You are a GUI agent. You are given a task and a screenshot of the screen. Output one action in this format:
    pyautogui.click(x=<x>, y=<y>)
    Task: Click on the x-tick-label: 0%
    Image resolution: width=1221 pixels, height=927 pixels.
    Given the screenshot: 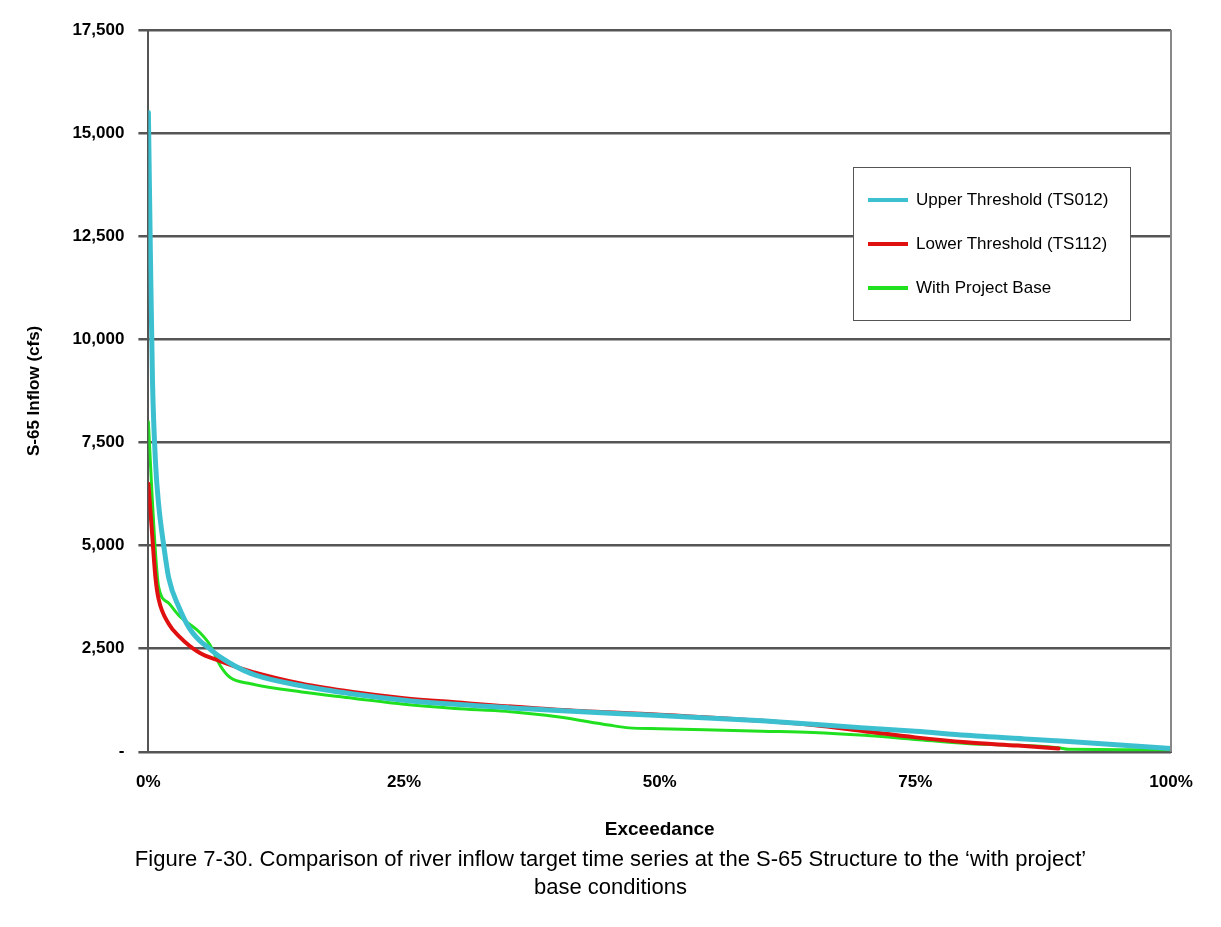 What is the action you would take?
    pyautogui.click(x=148, y=781)
    